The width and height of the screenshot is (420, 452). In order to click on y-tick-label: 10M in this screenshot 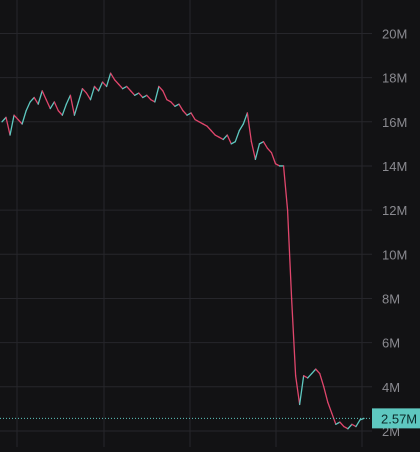, I will do `click(394, 254)`.